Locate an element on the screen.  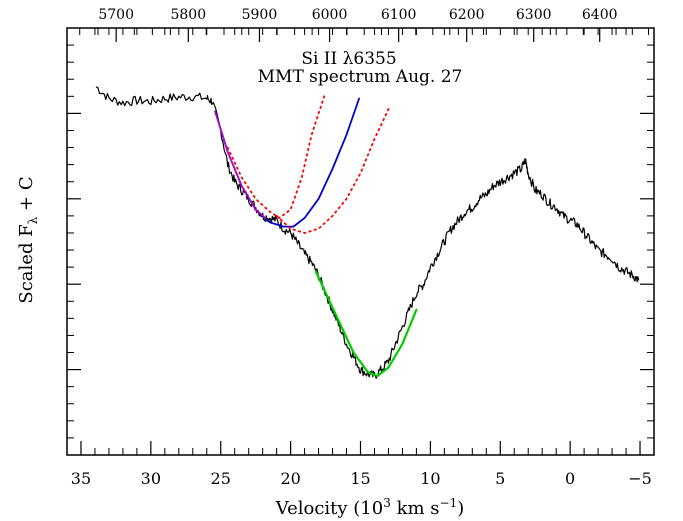
left-axis-ticks is located at coordinates (74, 241).